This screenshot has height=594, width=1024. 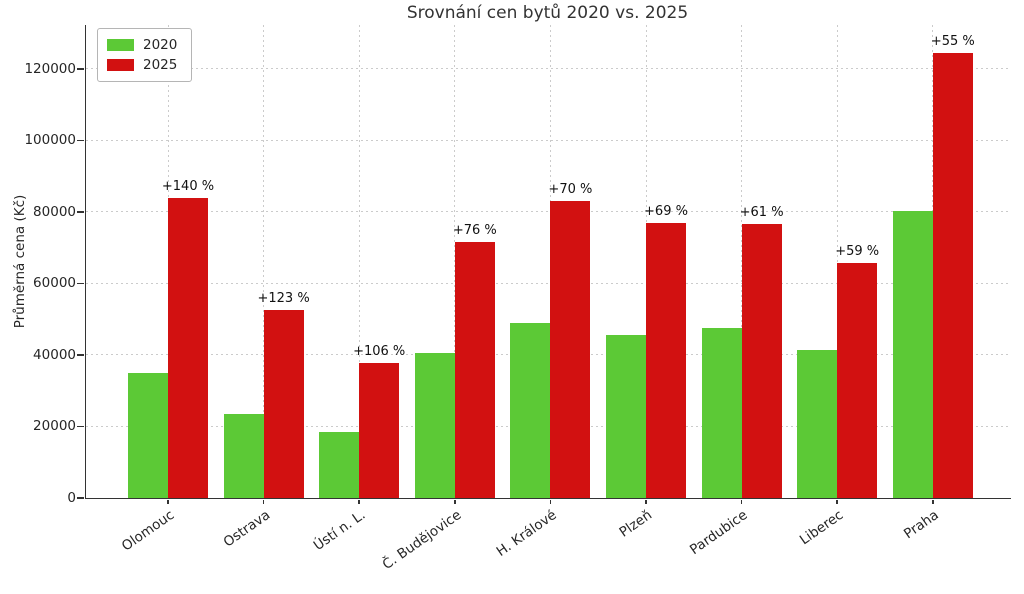 What do you see at coordinates (339, 531) in the screenshot?
I see `x-tick-label-st-n-l: Ústí n. L.` at bounding box center [339, 531].